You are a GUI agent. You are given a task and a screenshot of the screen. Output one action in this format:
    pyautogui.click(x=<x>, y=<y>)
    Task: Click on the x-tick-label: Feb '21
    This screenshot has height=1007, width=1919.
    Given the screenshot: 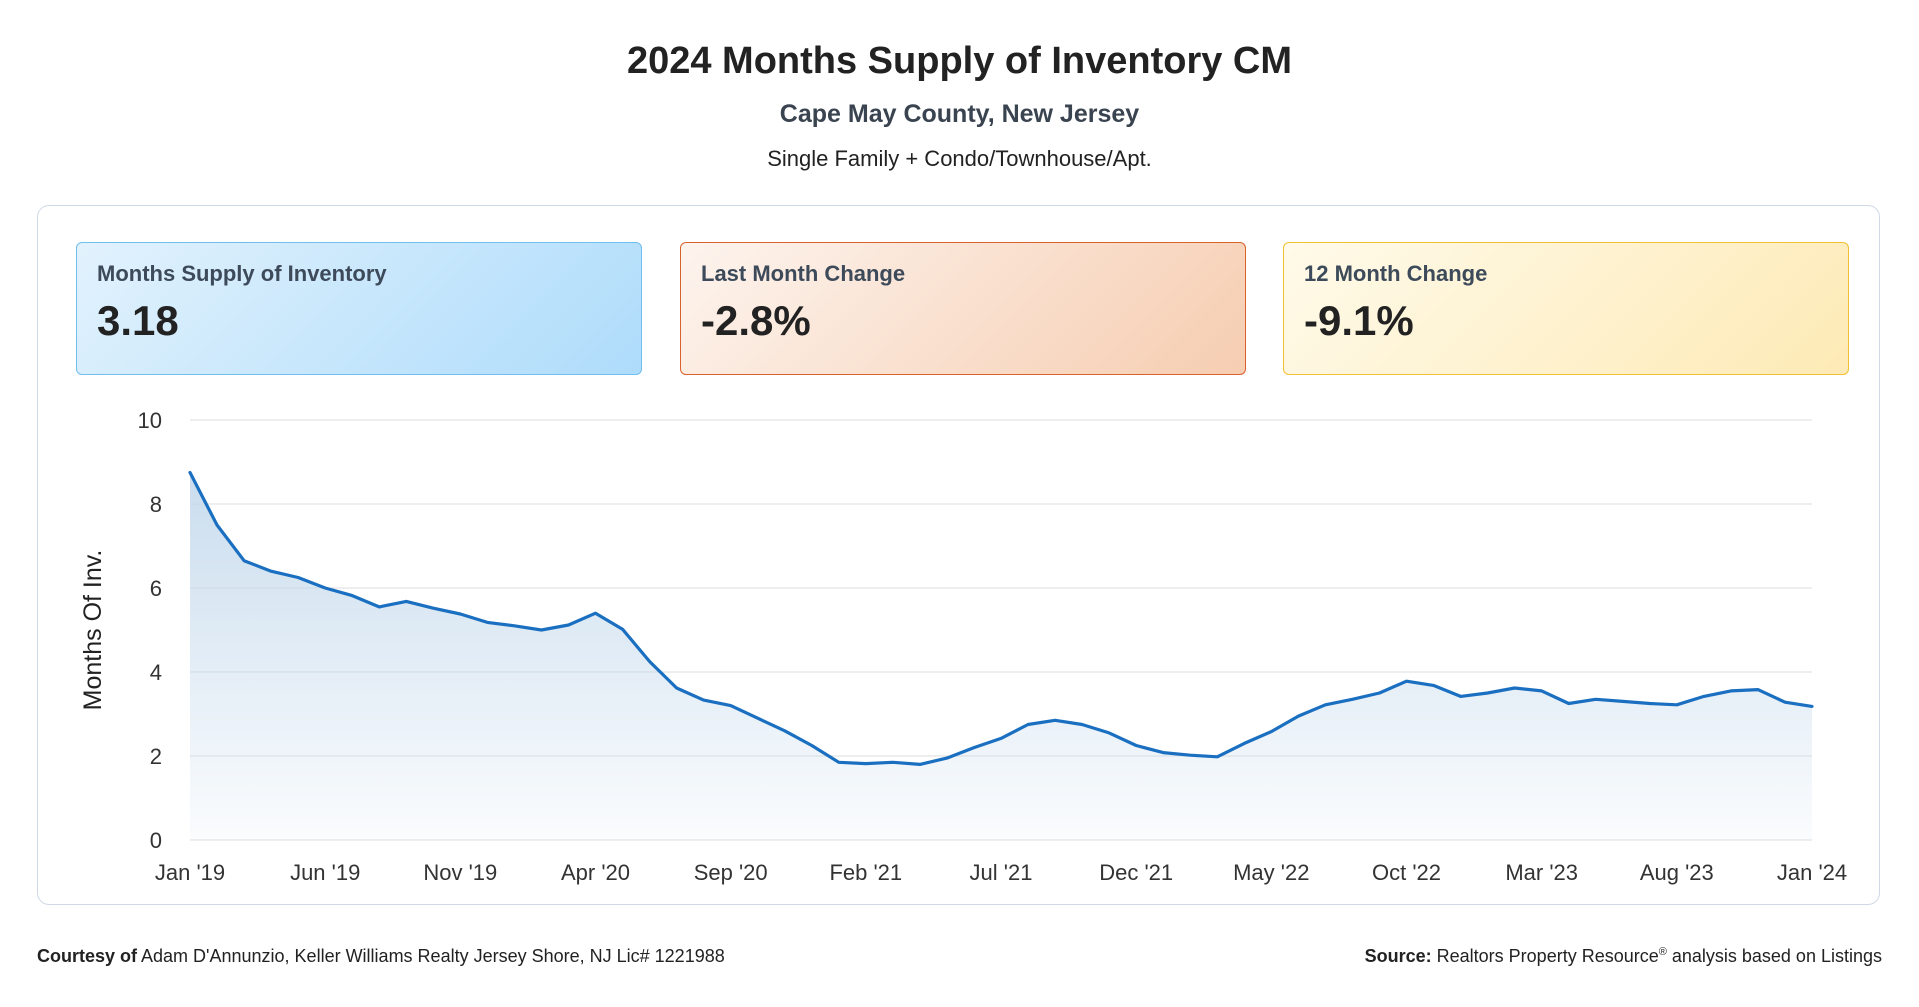 What is the action you would take?
    pyautogui.click(x=865, y=872)
    